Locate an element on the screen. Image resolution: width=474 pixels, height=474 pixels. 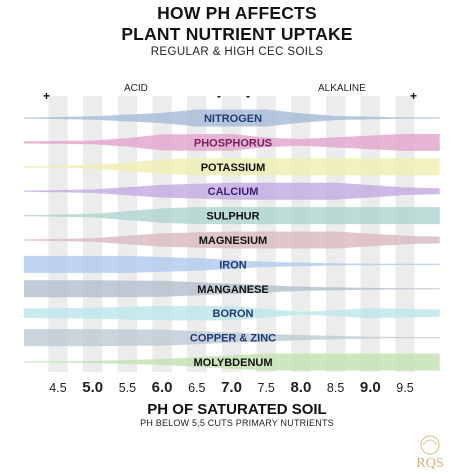
x-tick-label: 4.5 is located at coordinates (58, 388).